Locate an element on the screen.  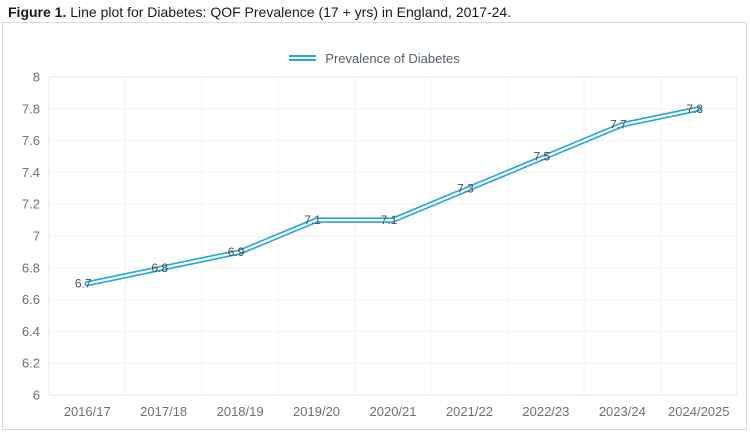
y-axis-tick-label: 6.6 is located at coordinates (31, 299).